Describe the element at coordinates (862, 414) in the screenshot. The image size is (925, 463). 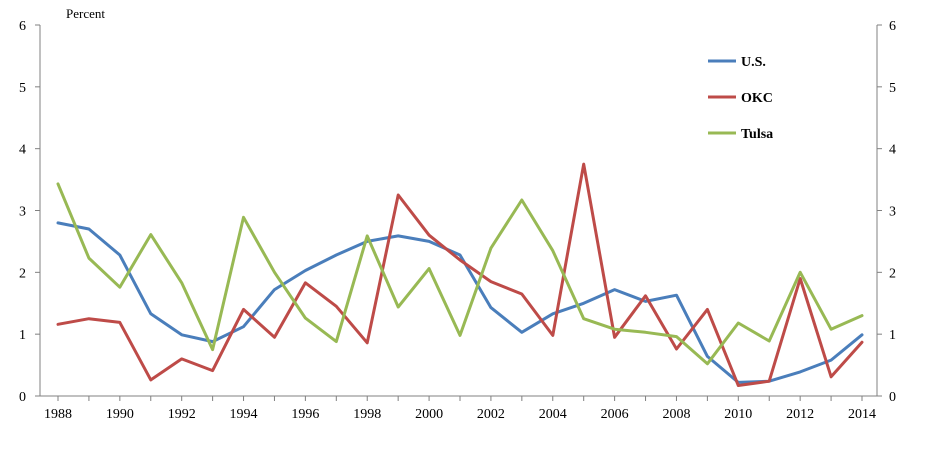
I see `x-tick-label: 2014` at that location.